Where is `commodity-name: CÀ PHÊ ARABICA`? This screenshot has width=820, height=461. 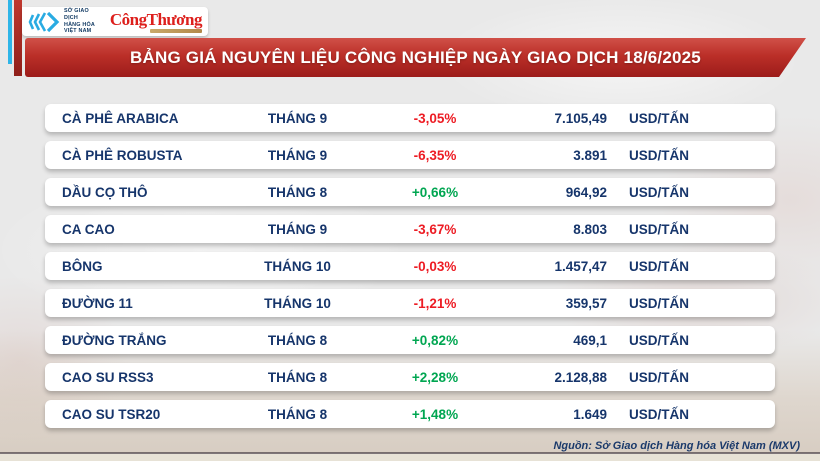
commodity-name: CÀ PHÊ ARABICA is located at coordinates (120, 118).